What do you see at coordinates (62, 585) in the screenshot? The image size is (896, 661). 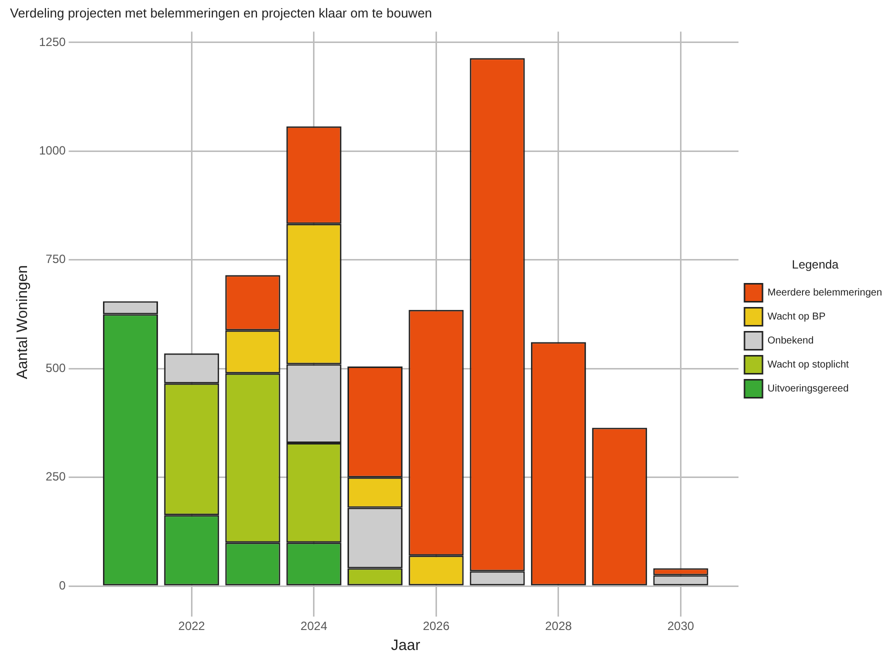 I see `y-tick-label: 0` at bounding box center [62, 585].